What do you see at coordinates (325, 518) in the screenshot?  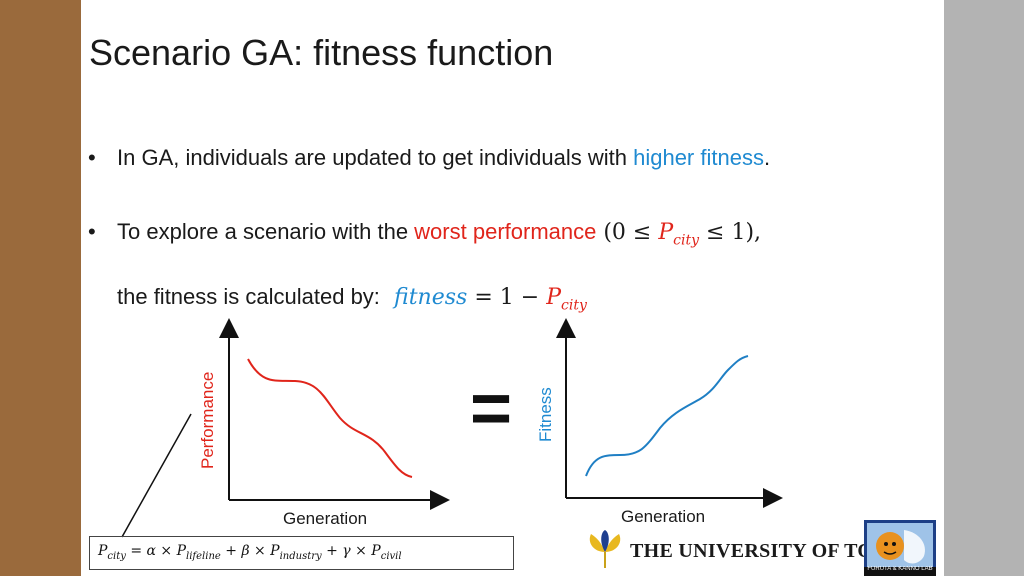 I see `perf-x-label: Generation` at bounding box center [325, 518].